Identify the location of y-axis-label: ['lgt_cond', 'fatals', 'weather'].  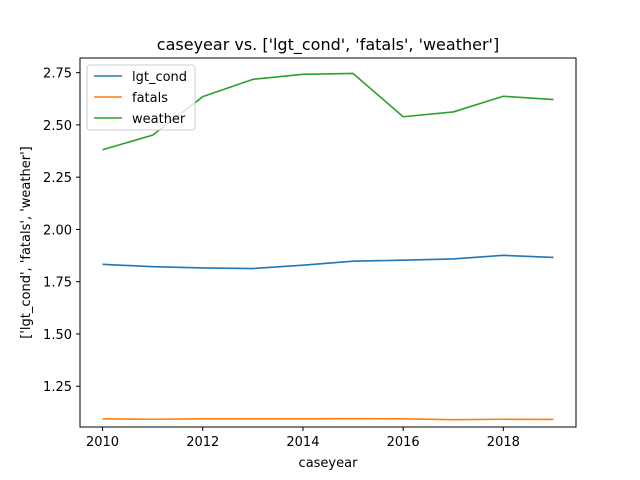
(26, 242).